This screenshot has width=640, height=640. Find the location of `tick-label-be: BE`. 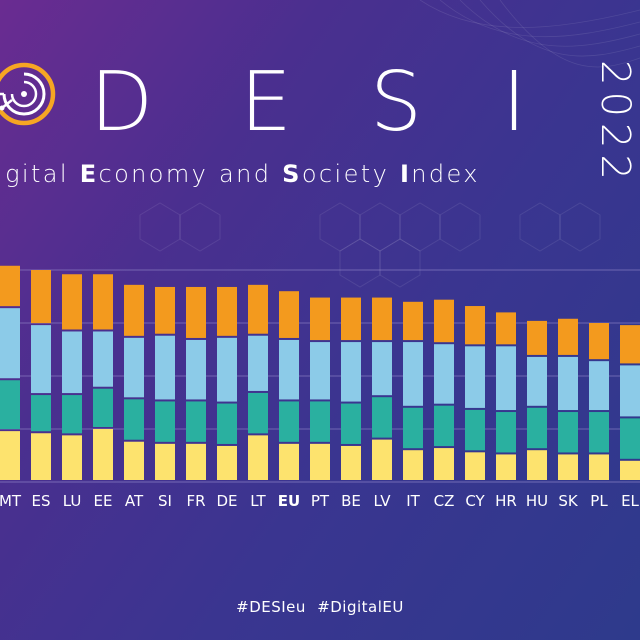

tick-label-be: BE is located at coordinates (351, 501).